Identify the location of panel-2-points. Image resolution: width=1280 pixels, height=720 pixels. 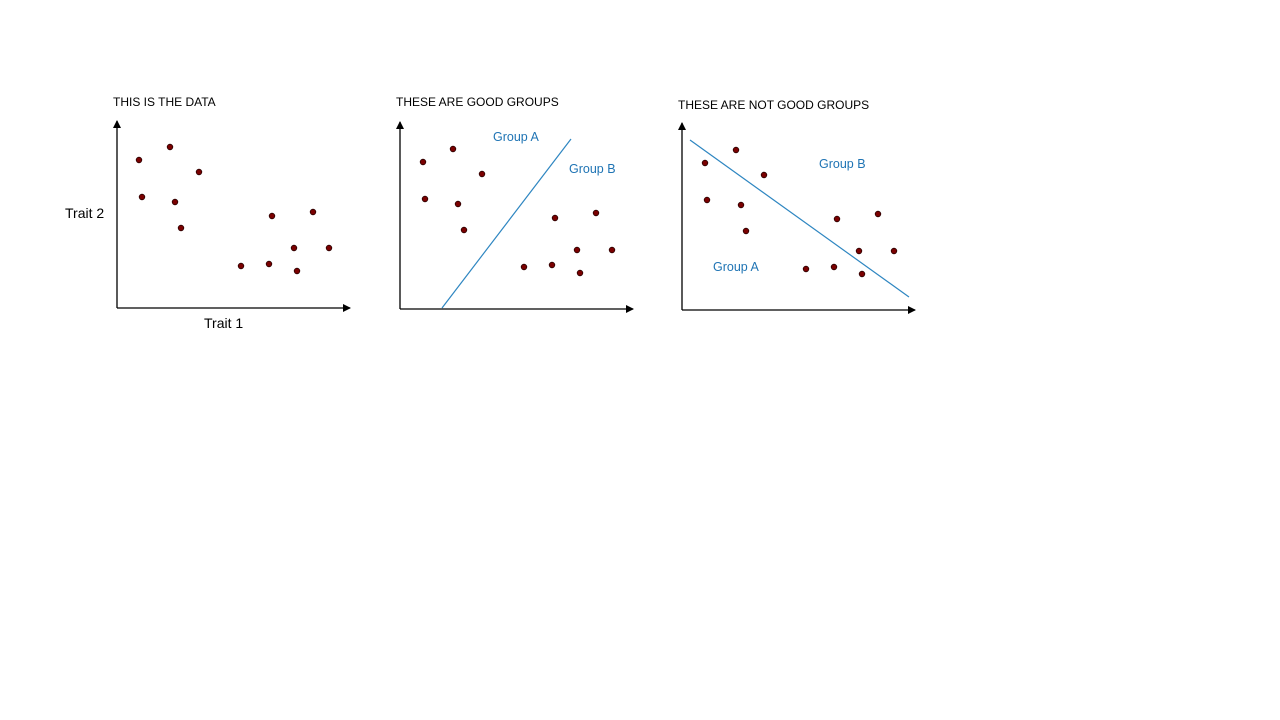
(517, 211).